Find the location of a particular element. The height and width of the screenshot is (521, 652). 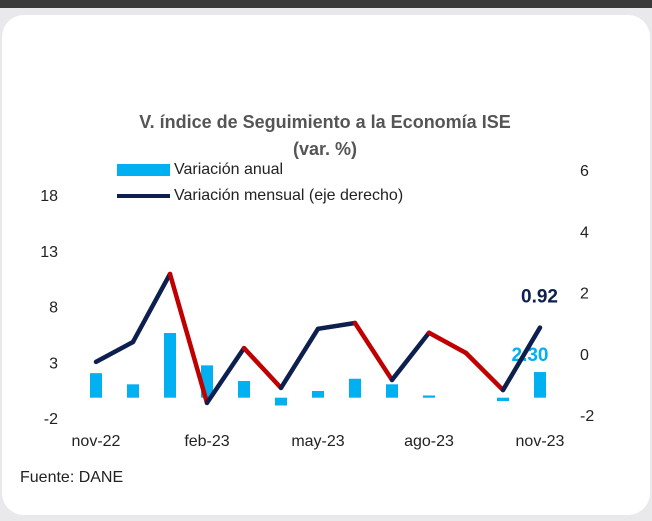

top-card-edge is located at coordinates (326, 4).